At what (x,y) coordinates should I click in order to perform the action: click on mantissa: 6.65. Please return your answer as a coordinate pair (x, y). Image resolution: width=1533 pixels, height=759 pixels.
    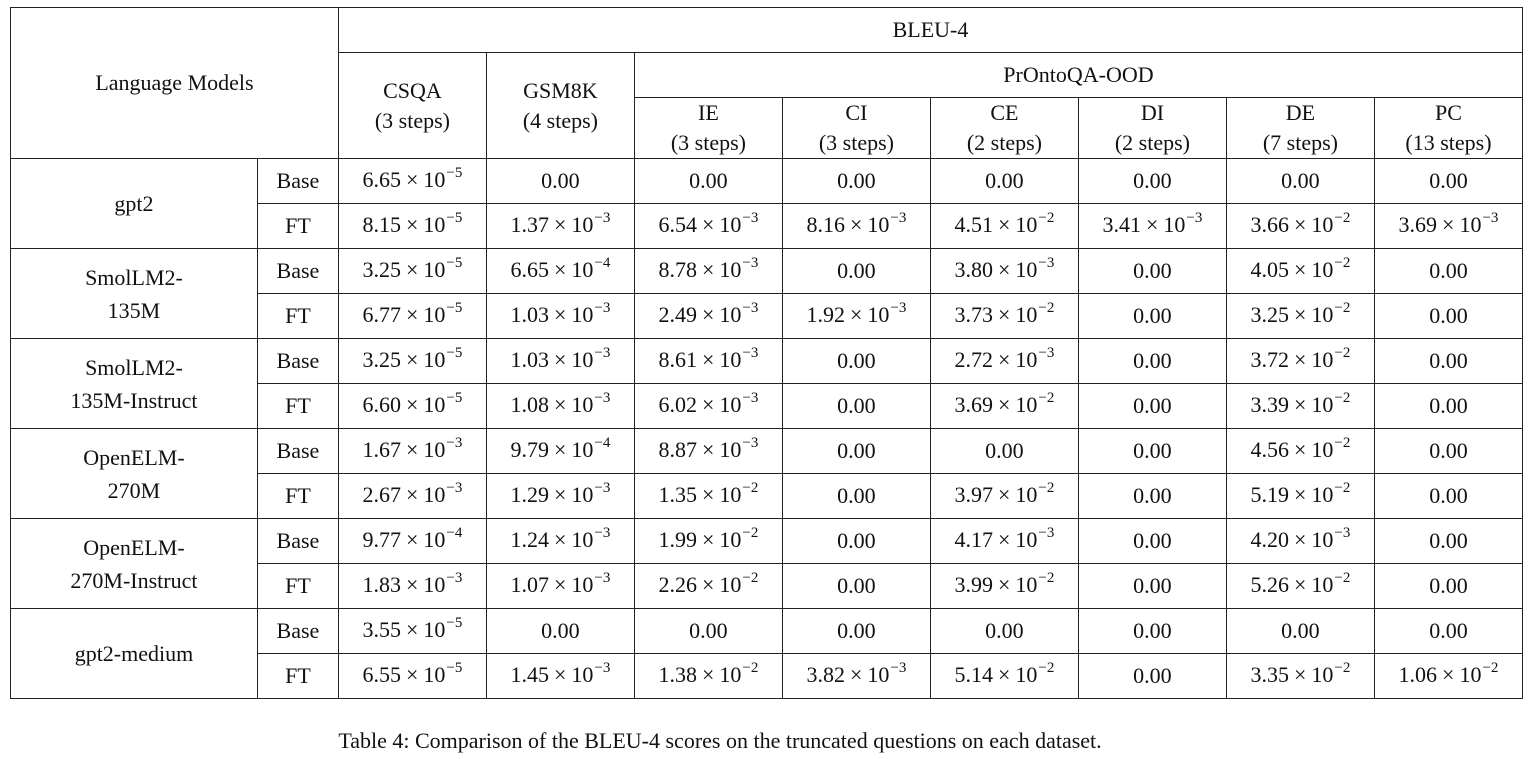
    Looking at the image, I should click on (381, 179).